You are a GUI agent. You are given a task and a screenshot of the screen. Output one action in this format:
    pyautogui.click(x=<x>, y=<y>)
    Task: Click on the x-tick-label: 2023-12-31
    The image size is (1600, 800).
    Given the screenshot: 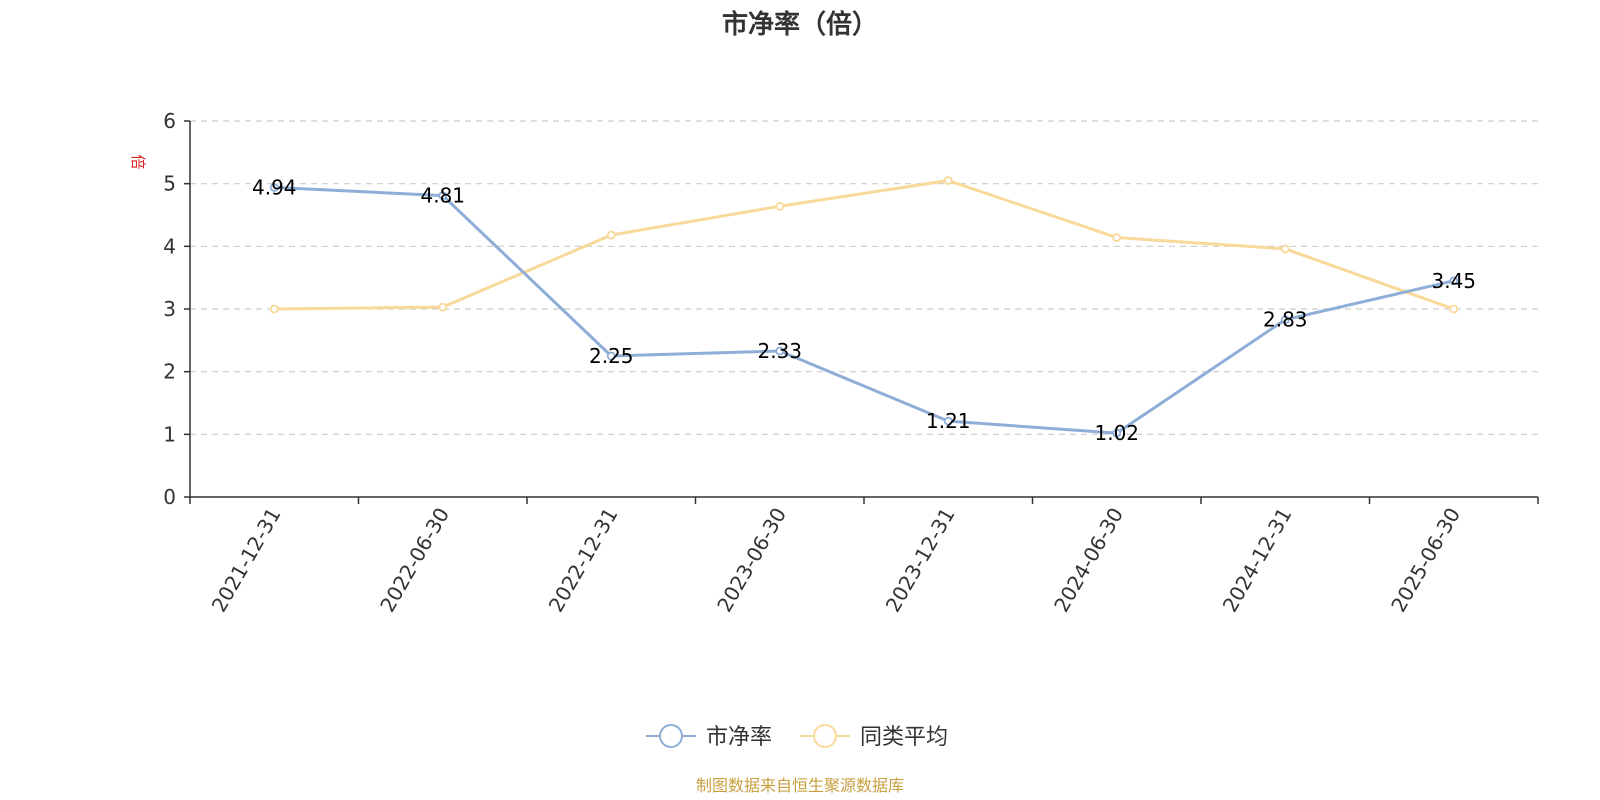 What is the action you would take?
    pyautogui.click(x=920, y=560)
    